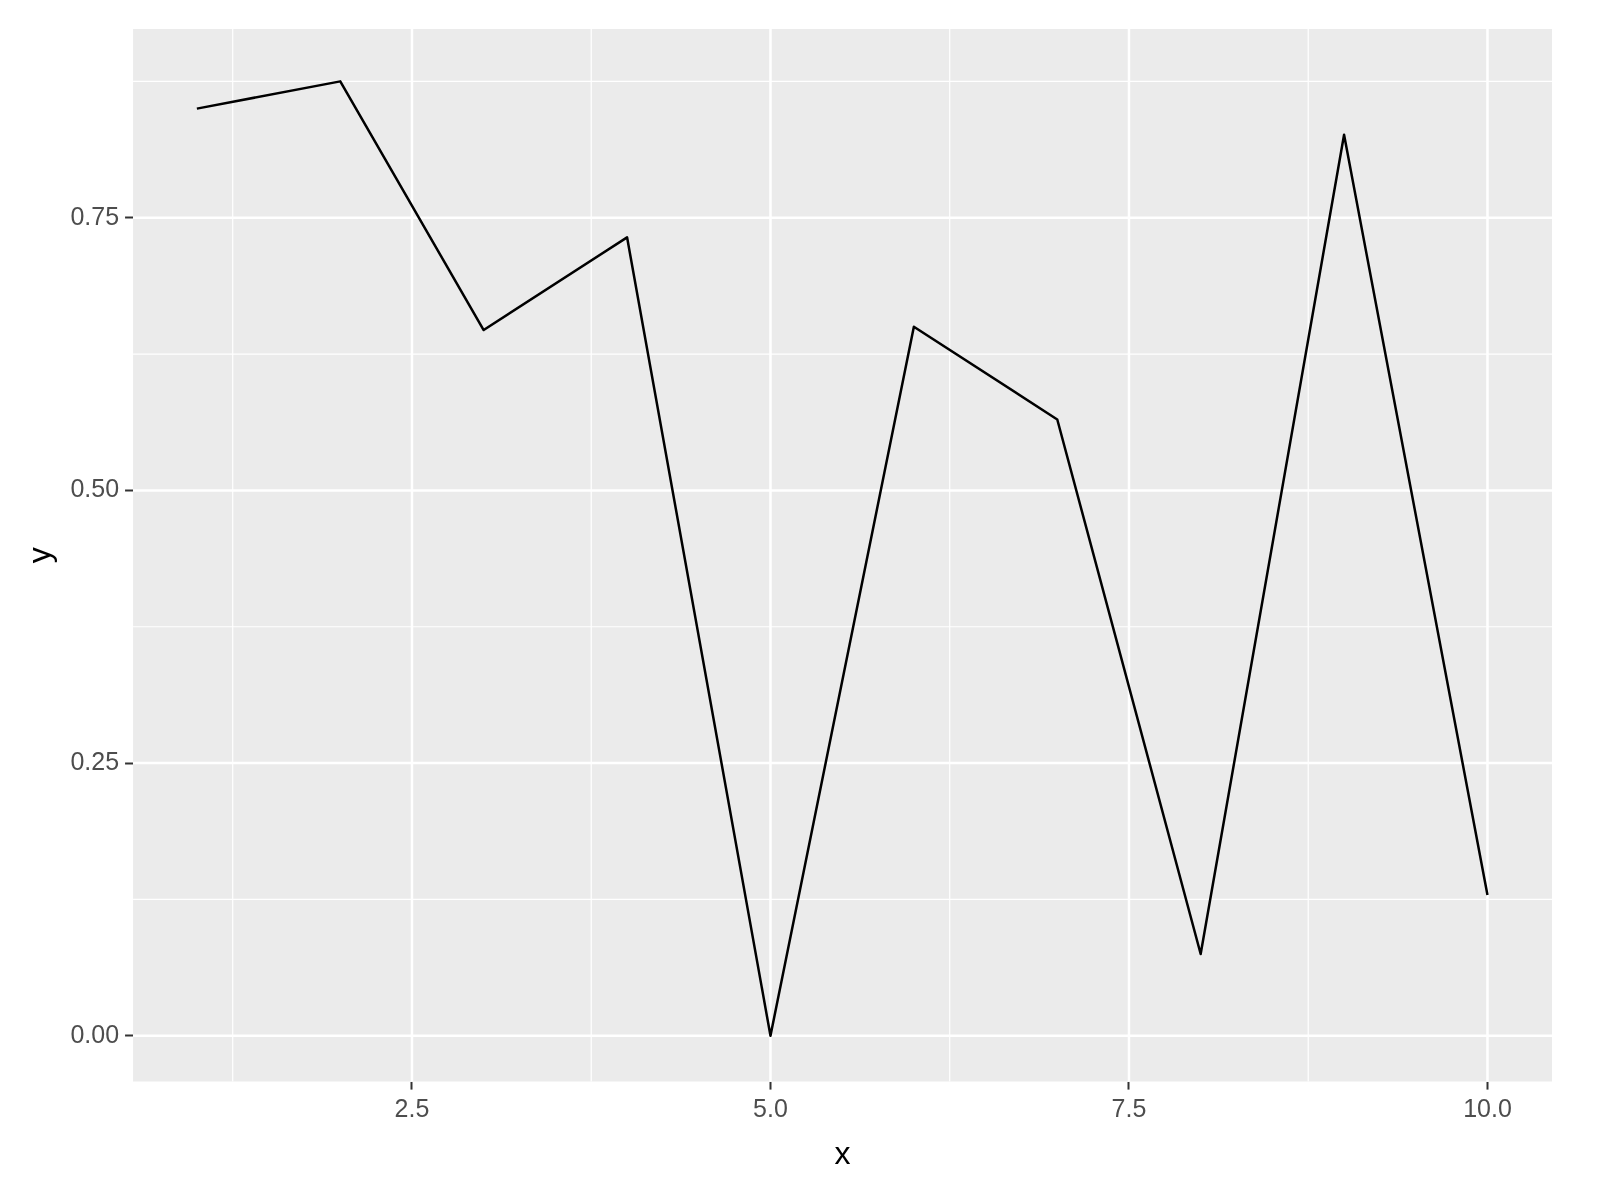  Describe the element at coordinates (412, 1108) in the screenshot. I see `x-tick-label: 2.5` at that location.